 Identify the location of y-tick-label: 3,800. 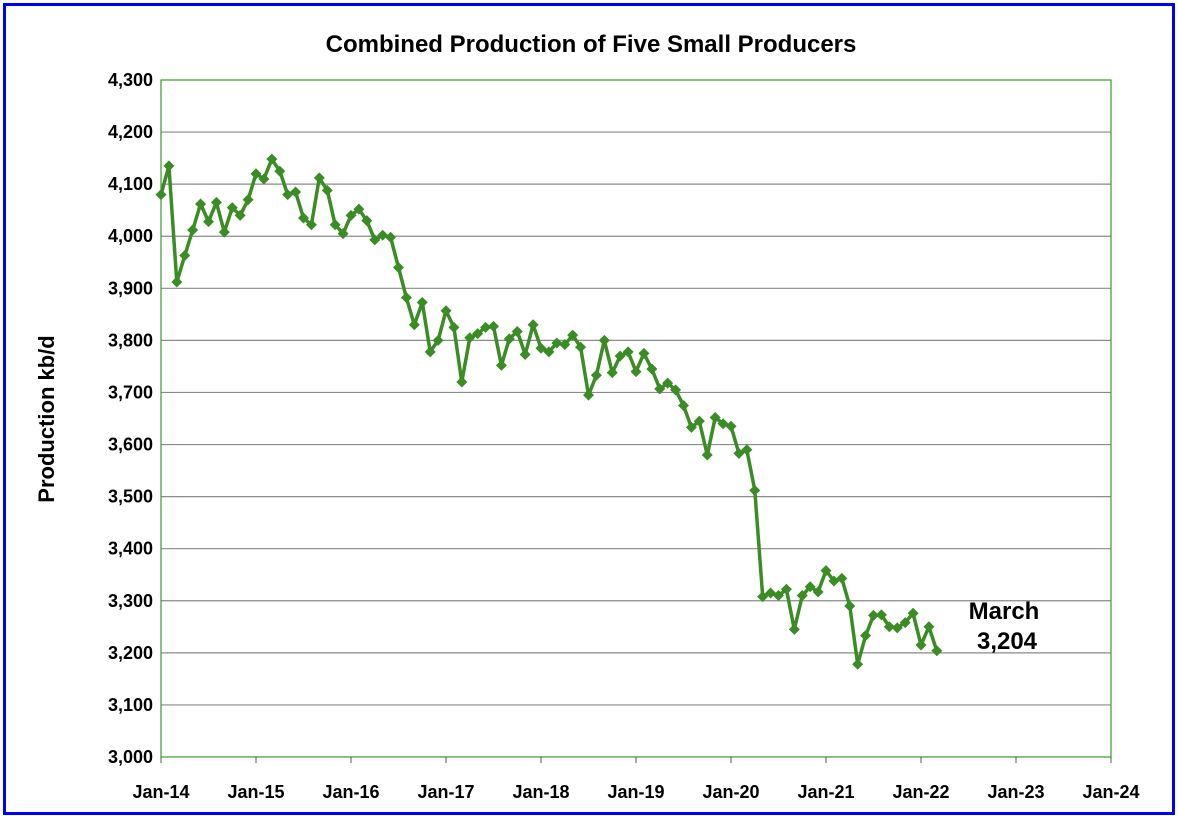
(130, 340).